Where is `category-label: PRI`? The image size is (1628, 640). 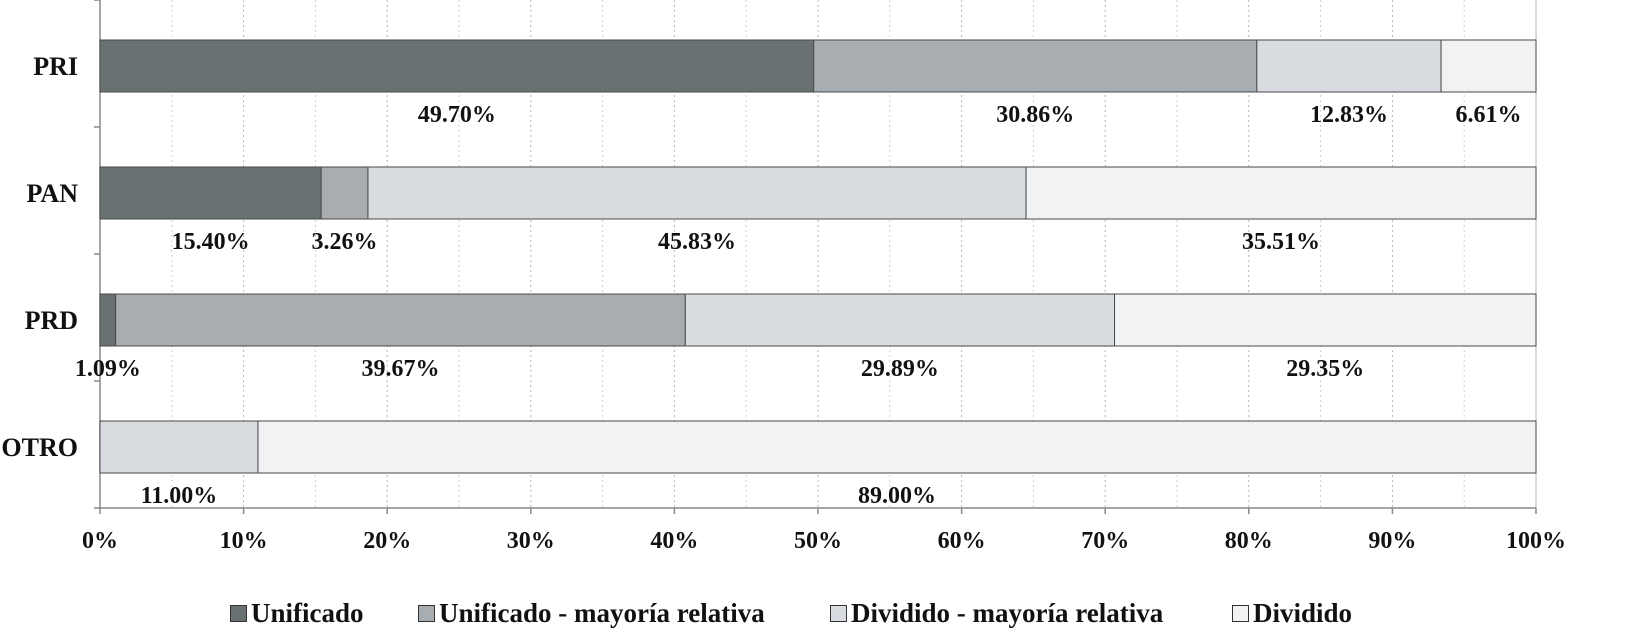
category-label: PRI is located at coordinates (55, 66).